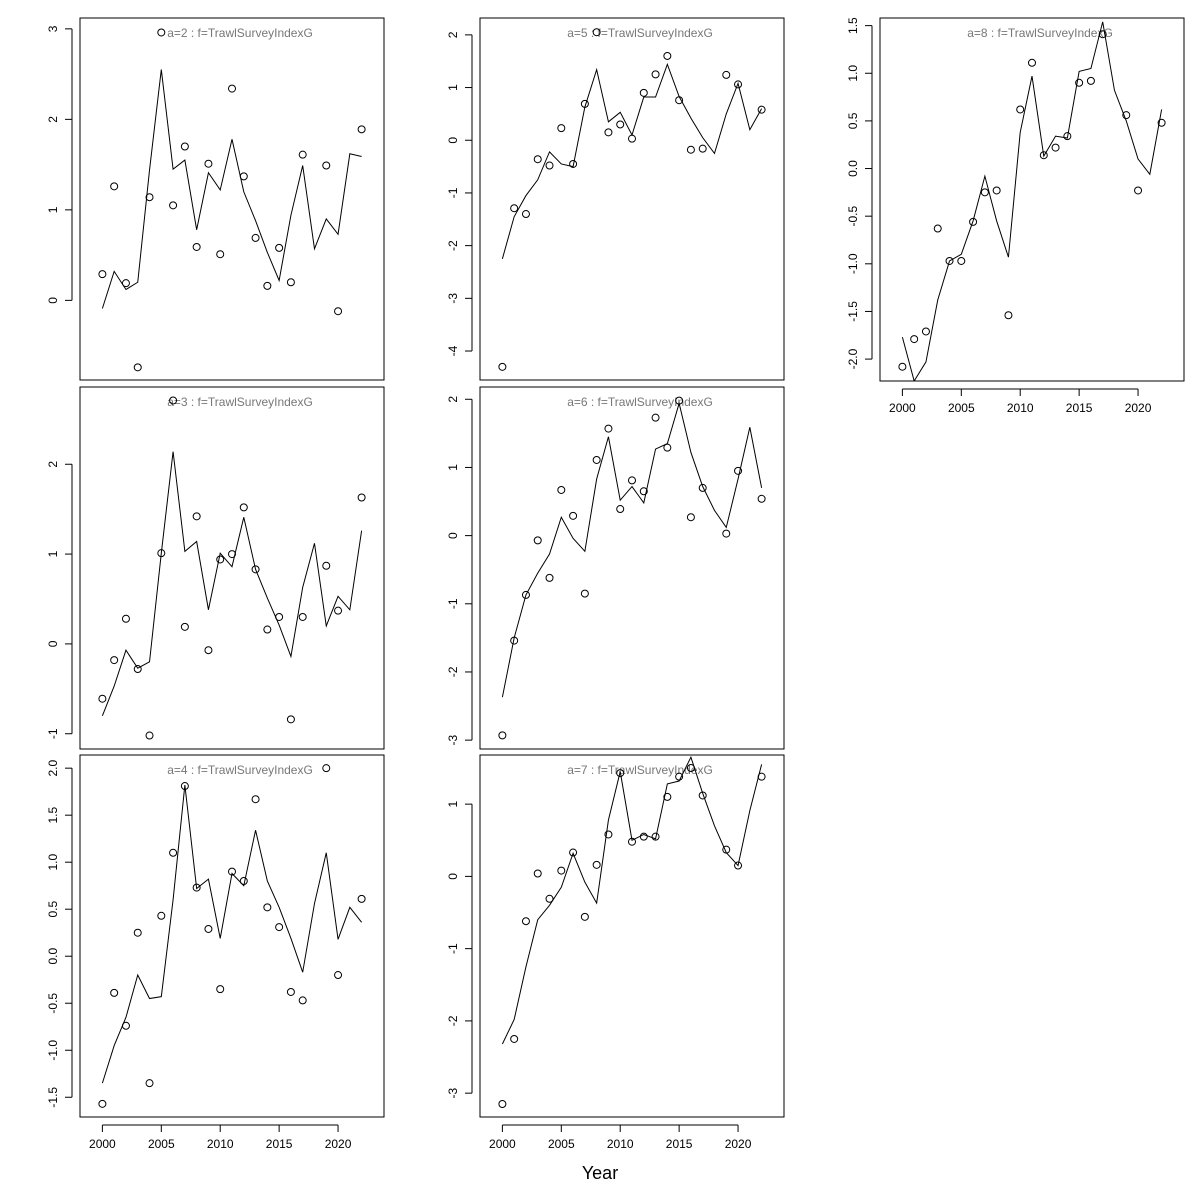  I want to click on y-tick-label: -1.0, so click(853, 263).